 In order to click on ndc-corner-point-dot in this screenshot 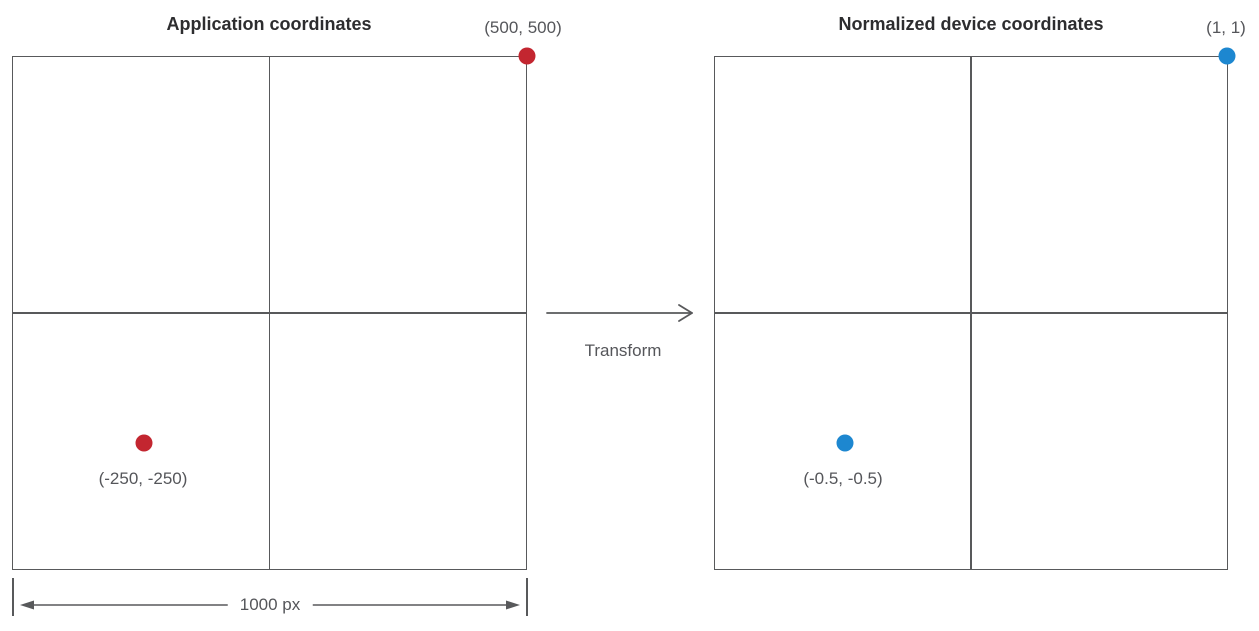, I will do `click(1227, 56)`.